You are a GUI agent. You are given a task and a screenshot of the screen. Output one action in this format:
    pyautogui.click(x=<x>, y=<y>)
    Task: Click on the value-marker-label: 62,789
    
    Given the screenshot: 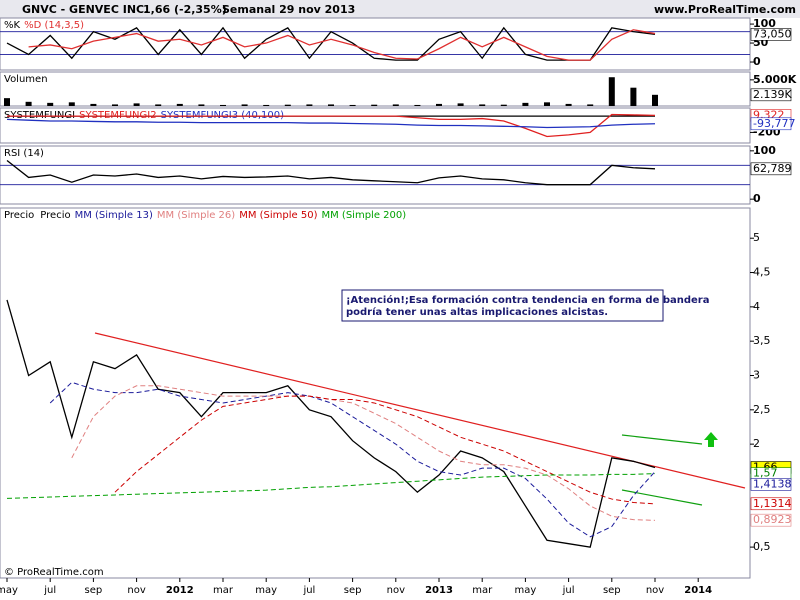 What is the action you would take?
    pyautogui.click(x=772, y=168)
    